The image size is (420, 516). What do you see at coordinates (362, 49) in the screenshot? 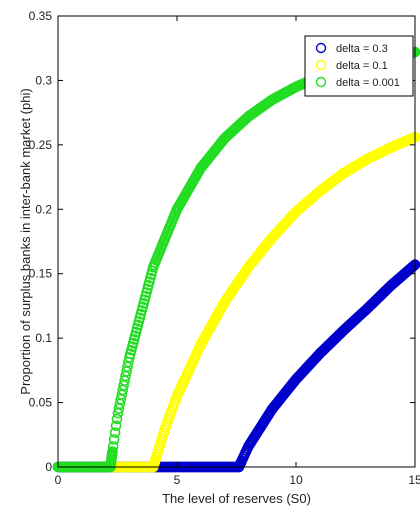
I see `legend-label: delta = 0.3` at bounding box center [362, 49].